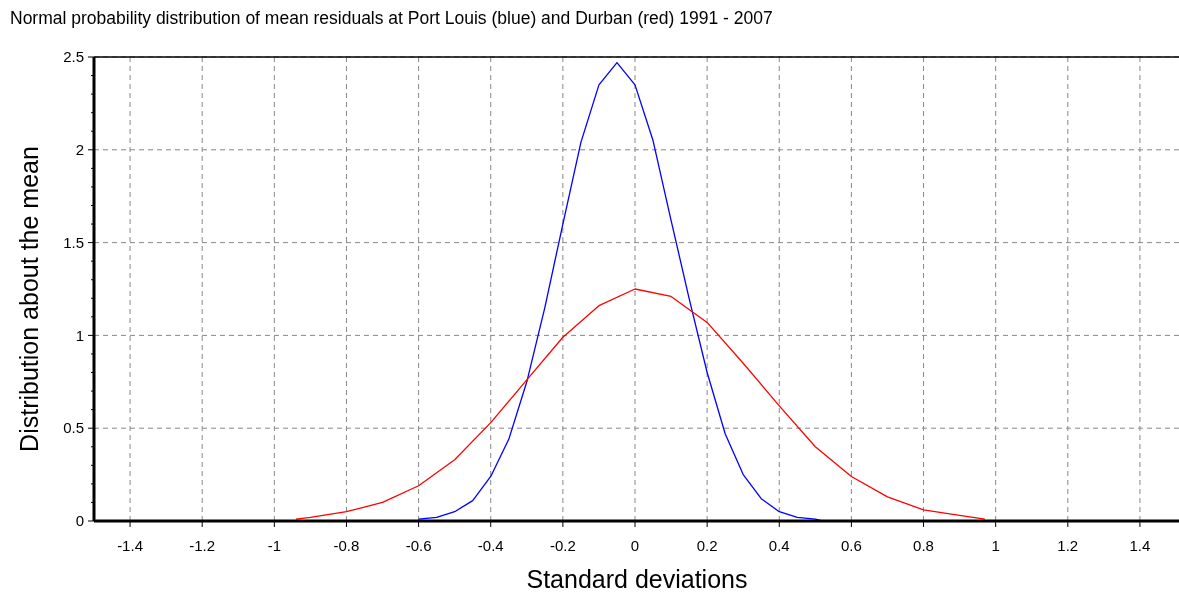 This screenshot has height=596, width=1179. I want to click on y-tick-label: 1, so click(79, 335).